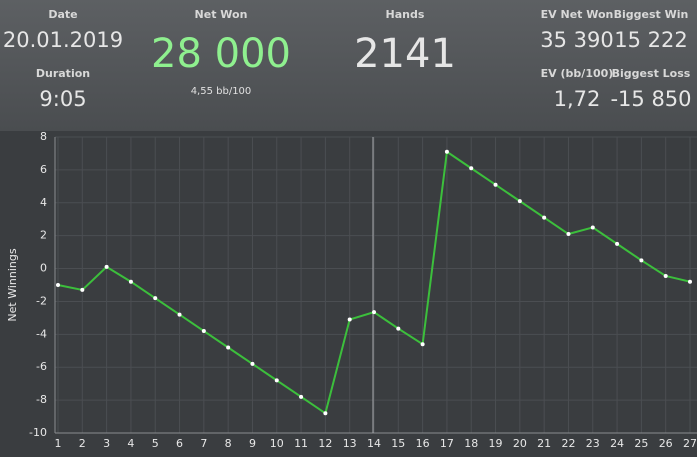  What do you see at coordinates (82, 443) in the screenshot?
I see `x-tick-label: 2` at bounding box center [82, 443].